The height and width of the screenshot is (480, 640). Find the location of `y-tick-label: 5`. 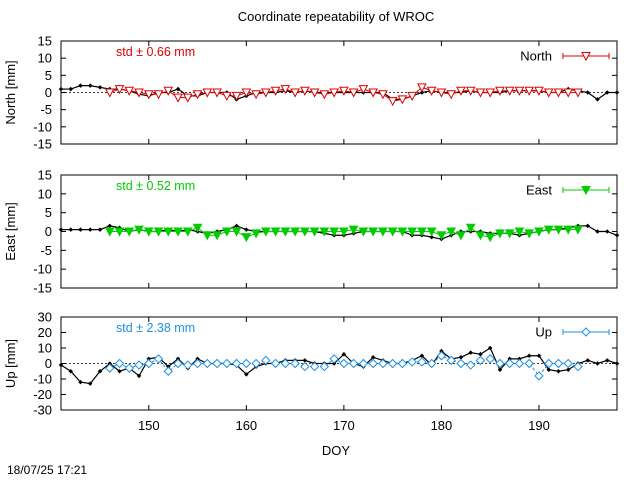

y-tick-label: 5 is located at coordinates (48, 212).